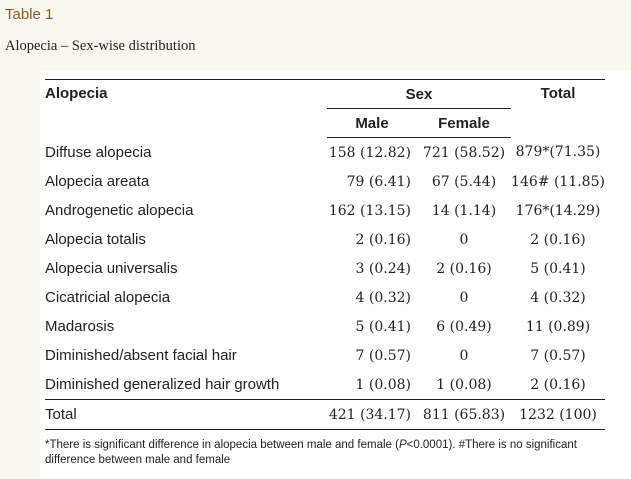 The image size is (631, 479). Describe the element at coordinates (464, 123) in the screenshot. I see `header-female: Female` at that location.